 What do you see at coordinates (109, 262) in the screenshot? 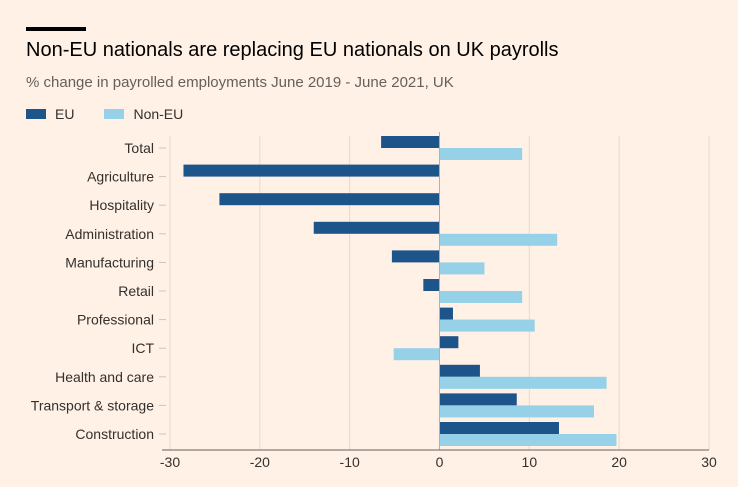
I see `category-label-manufacturing: Manufacturing` at bounding box center [109, 262].